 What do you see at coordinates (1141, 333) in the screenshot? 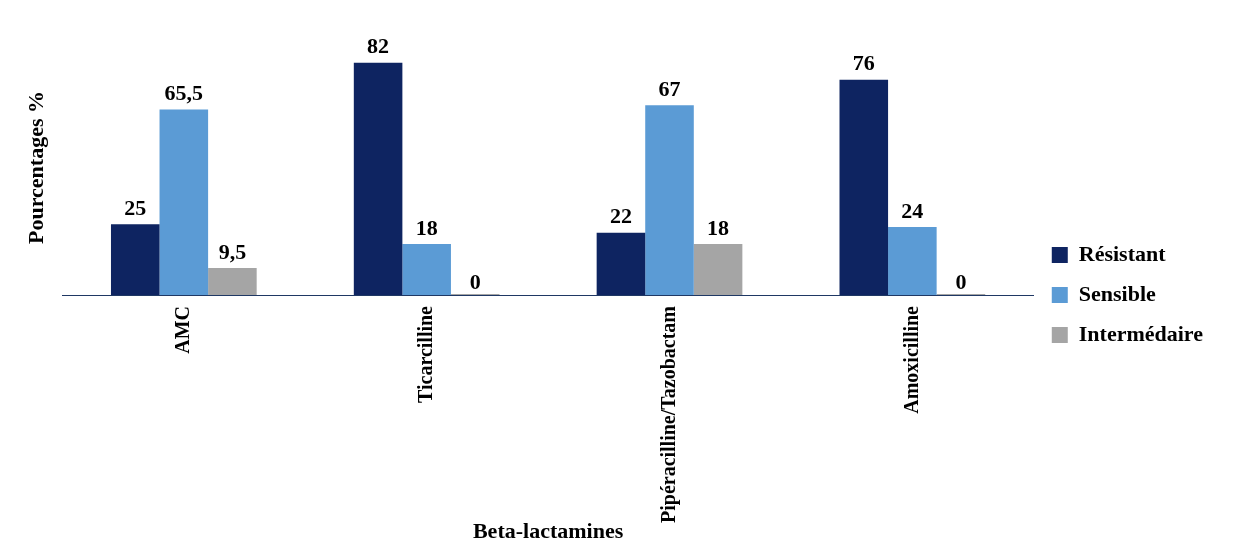
I see `legend-label: Intermédaire` at bounding box center [1141, 333].